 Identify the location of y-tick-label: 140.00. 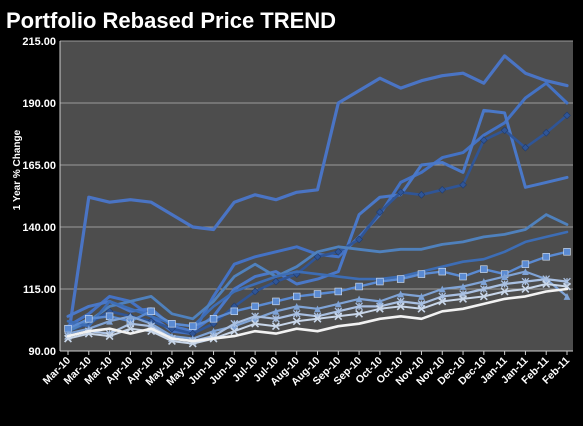
(39, 228).